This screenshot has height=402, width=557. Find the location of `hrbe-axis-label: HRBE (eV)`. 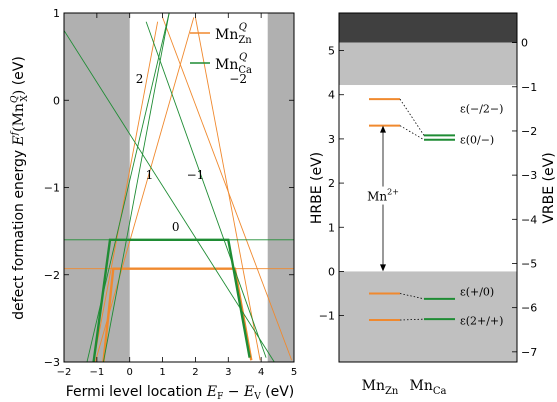

hrbe-axis-label: HRBE (eV) is located at coordinates (317, 188).